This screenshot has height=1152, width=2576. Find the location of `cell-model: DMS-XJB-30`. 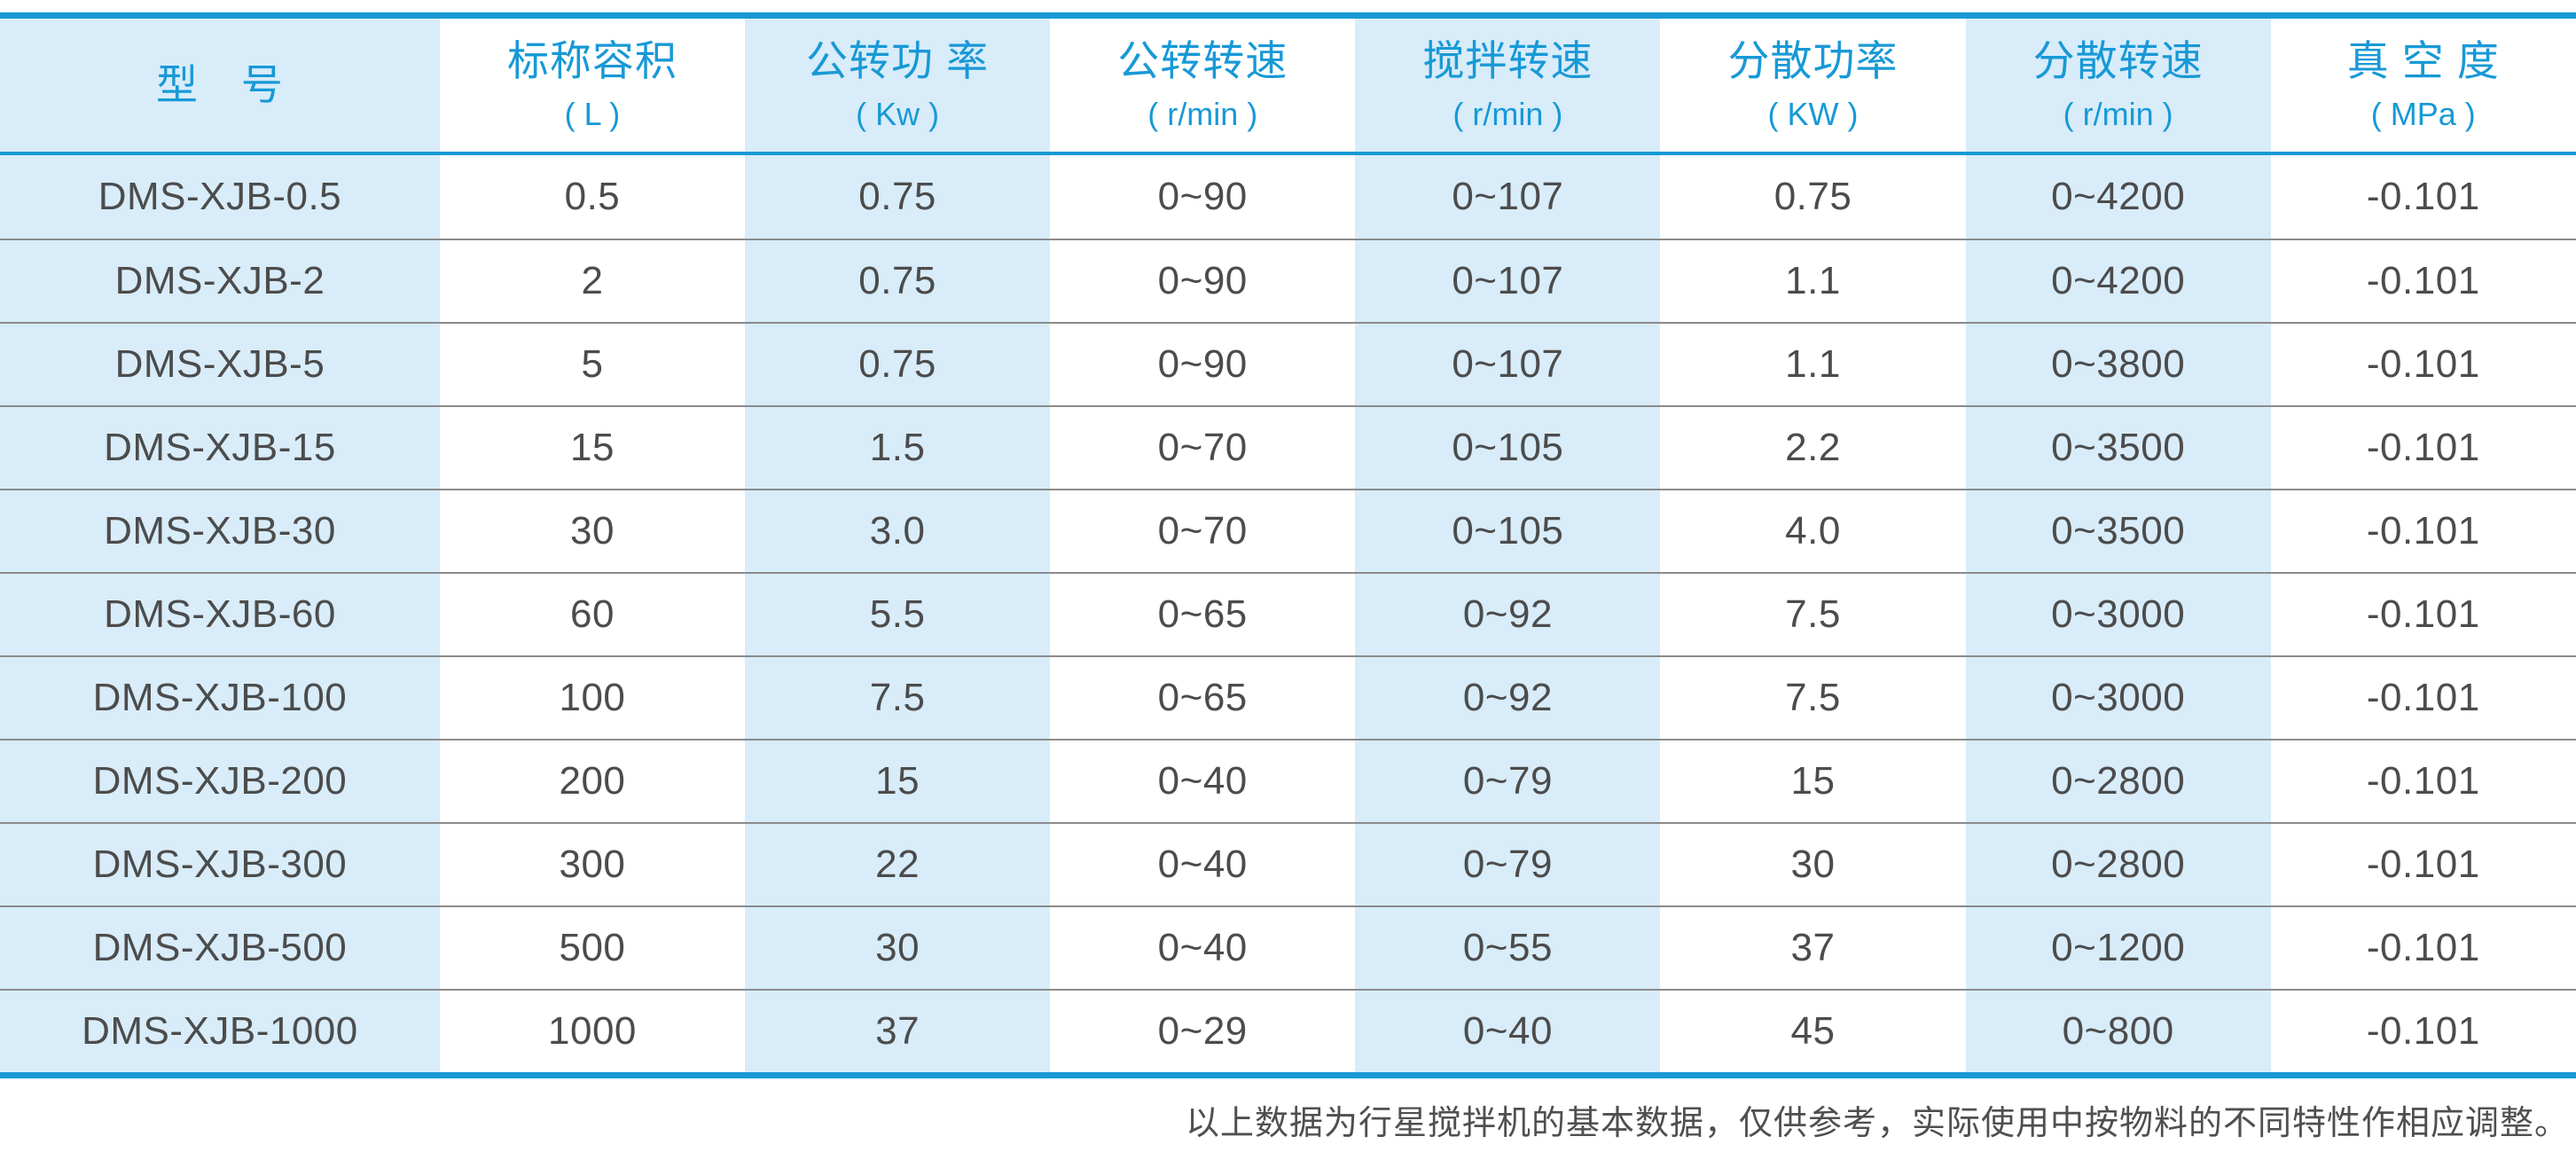

cell-model: DMS-XJB-30 is located at coordinates (220, 531).